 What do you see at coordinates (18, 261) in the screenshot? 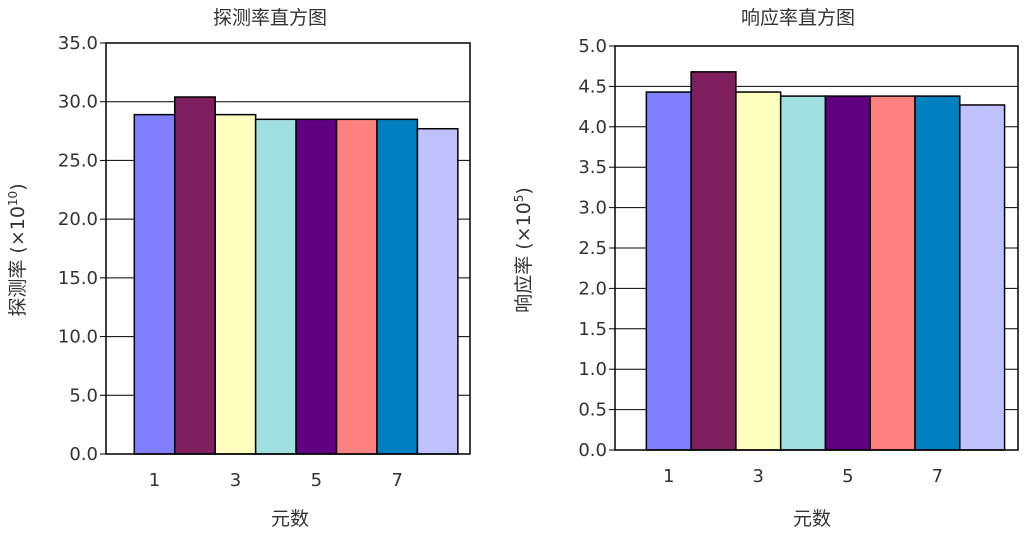
I see `y-axis-label-text: 探测率 (×10` at bounding box center [18, 261].